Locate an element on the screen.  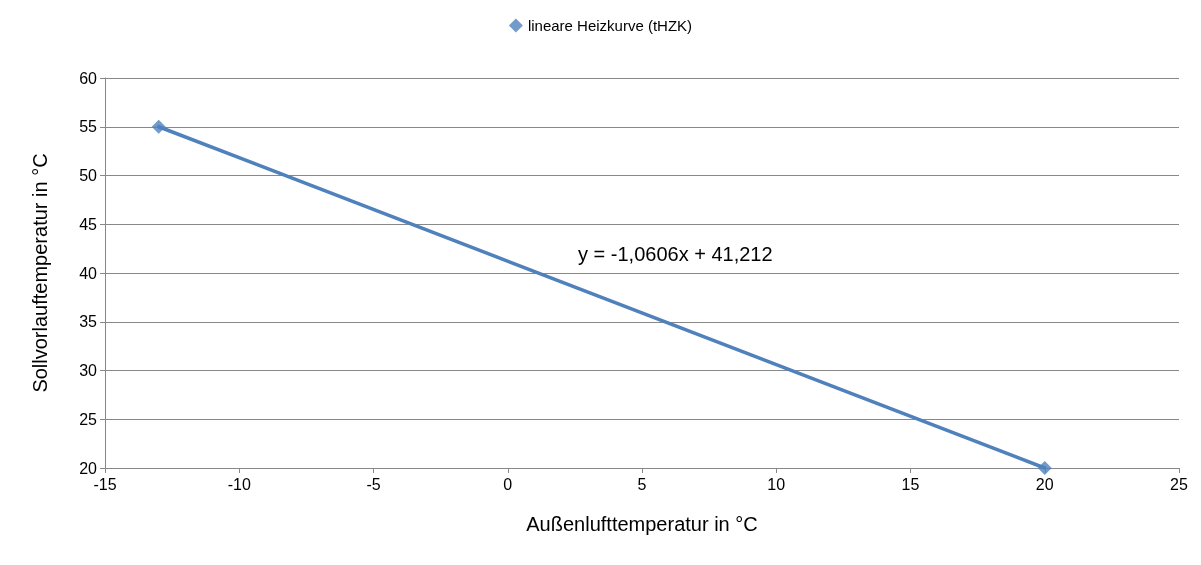
x-tick-label: -15 is located at coordinates (105, 484).